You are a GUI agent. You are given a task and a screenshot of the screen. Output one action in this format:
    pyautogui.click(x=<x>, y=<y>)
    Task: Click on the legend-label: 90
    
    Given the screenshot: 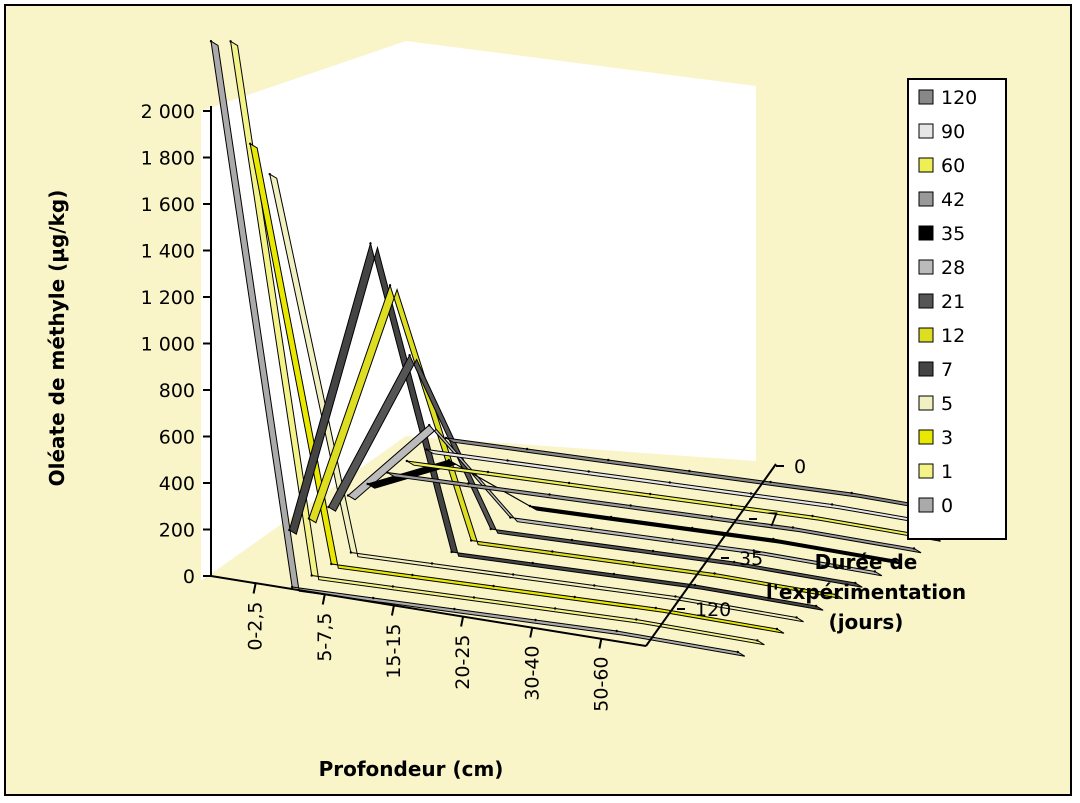 What is the action you would take?
    pyautogui.click(x=953, y=132)
    